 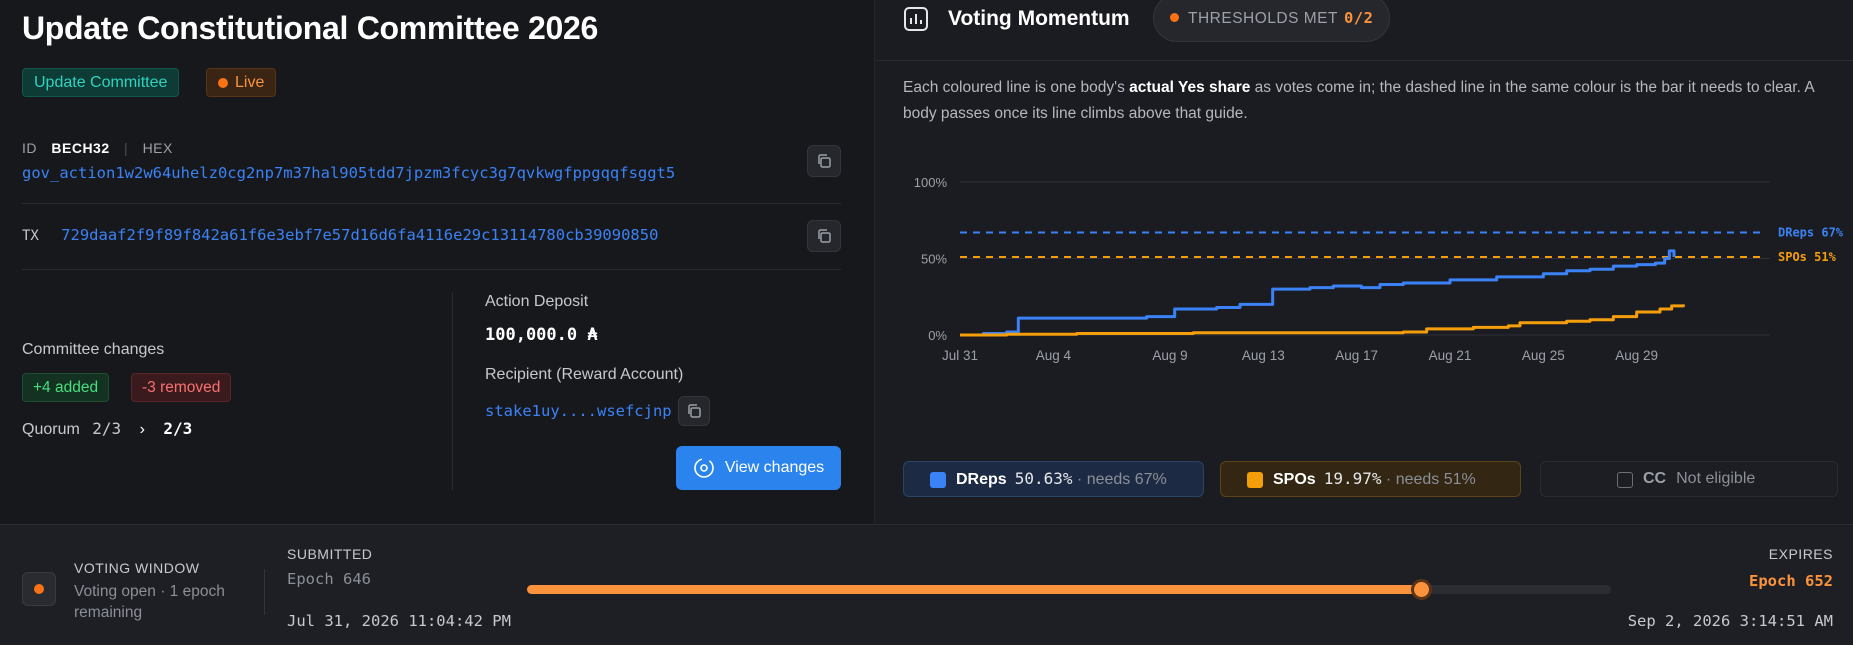 I want to click on view-changes-button: View changes, so click(x=758, y=468).